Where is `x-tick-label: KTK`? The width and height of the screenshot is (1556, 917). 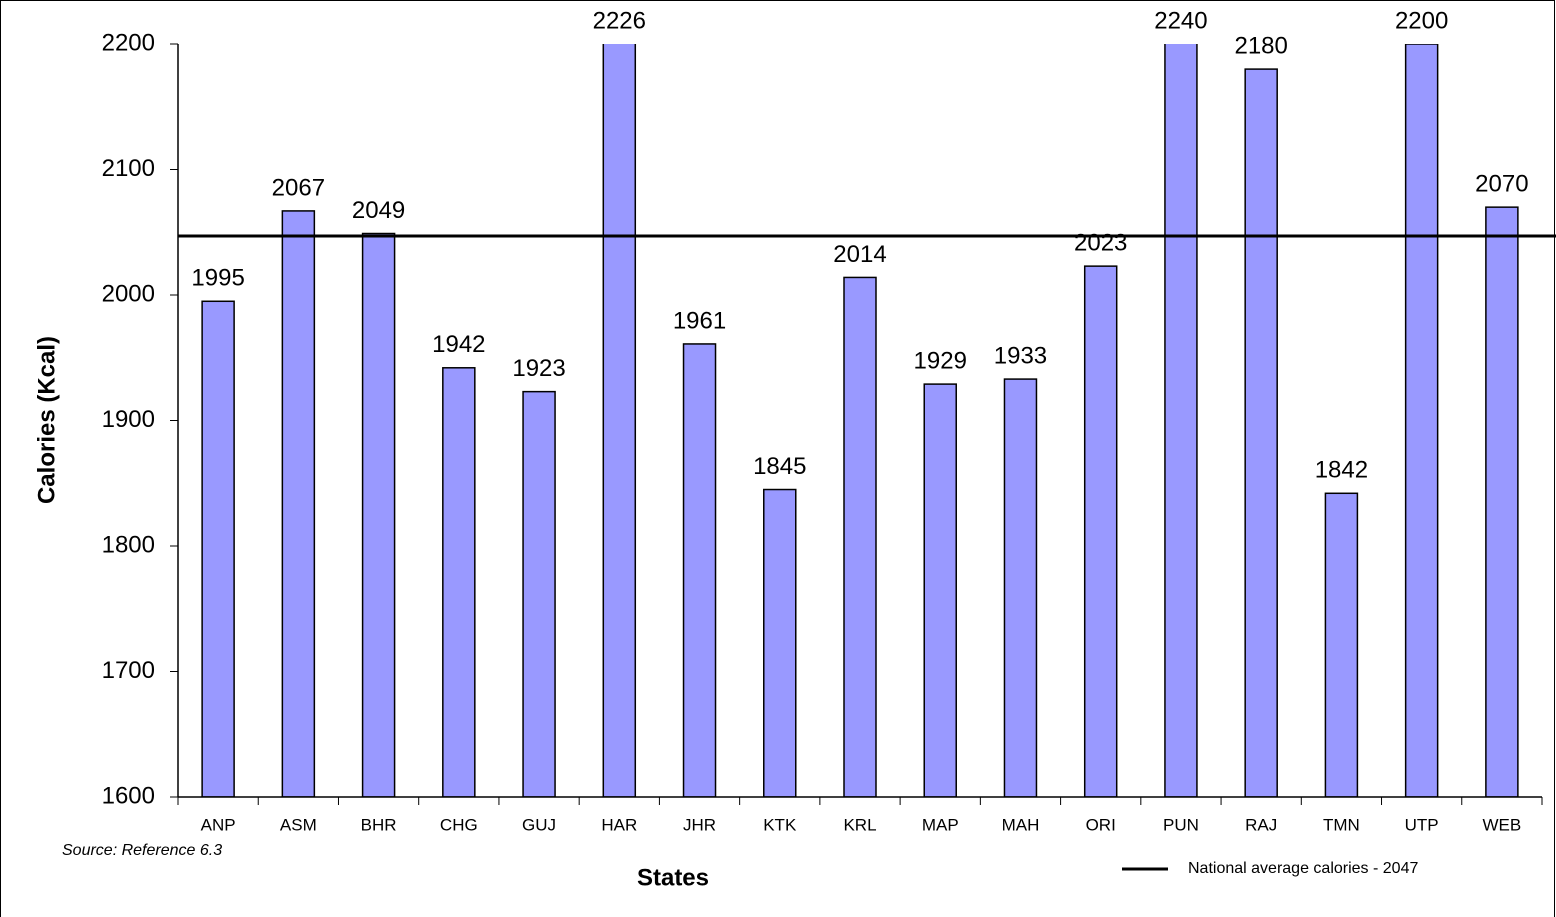
x-tick-label: KTK is located at coordinates (780, 824).